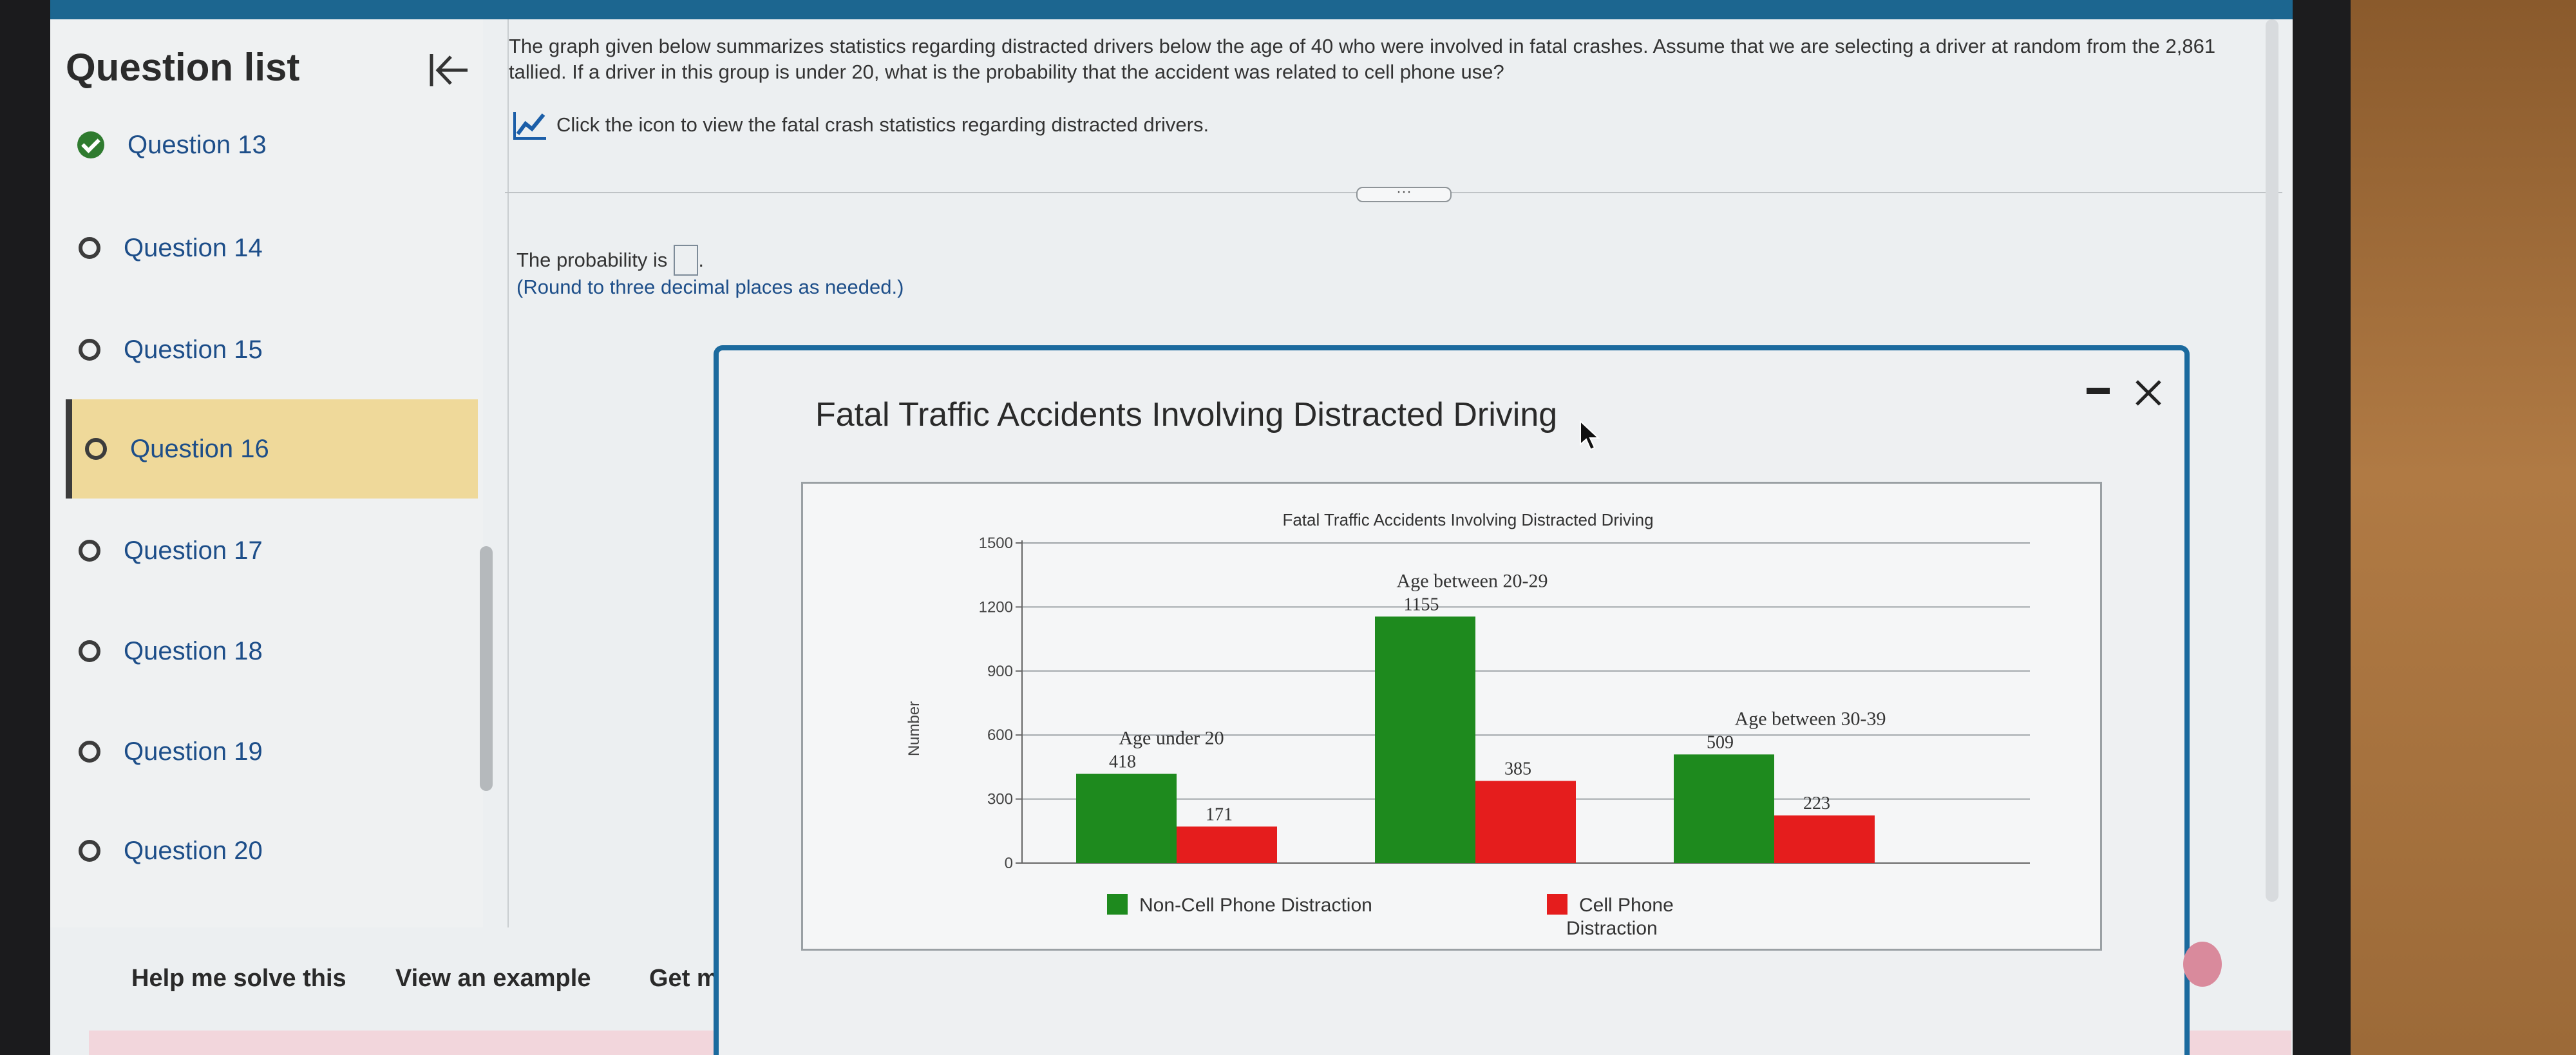 The image size is (2576, 1055). What do you see at coordinates (272, 850) in the screenshot?
I see `sidebar-item-question-20: Question 20` at bounding box center [272, 850].